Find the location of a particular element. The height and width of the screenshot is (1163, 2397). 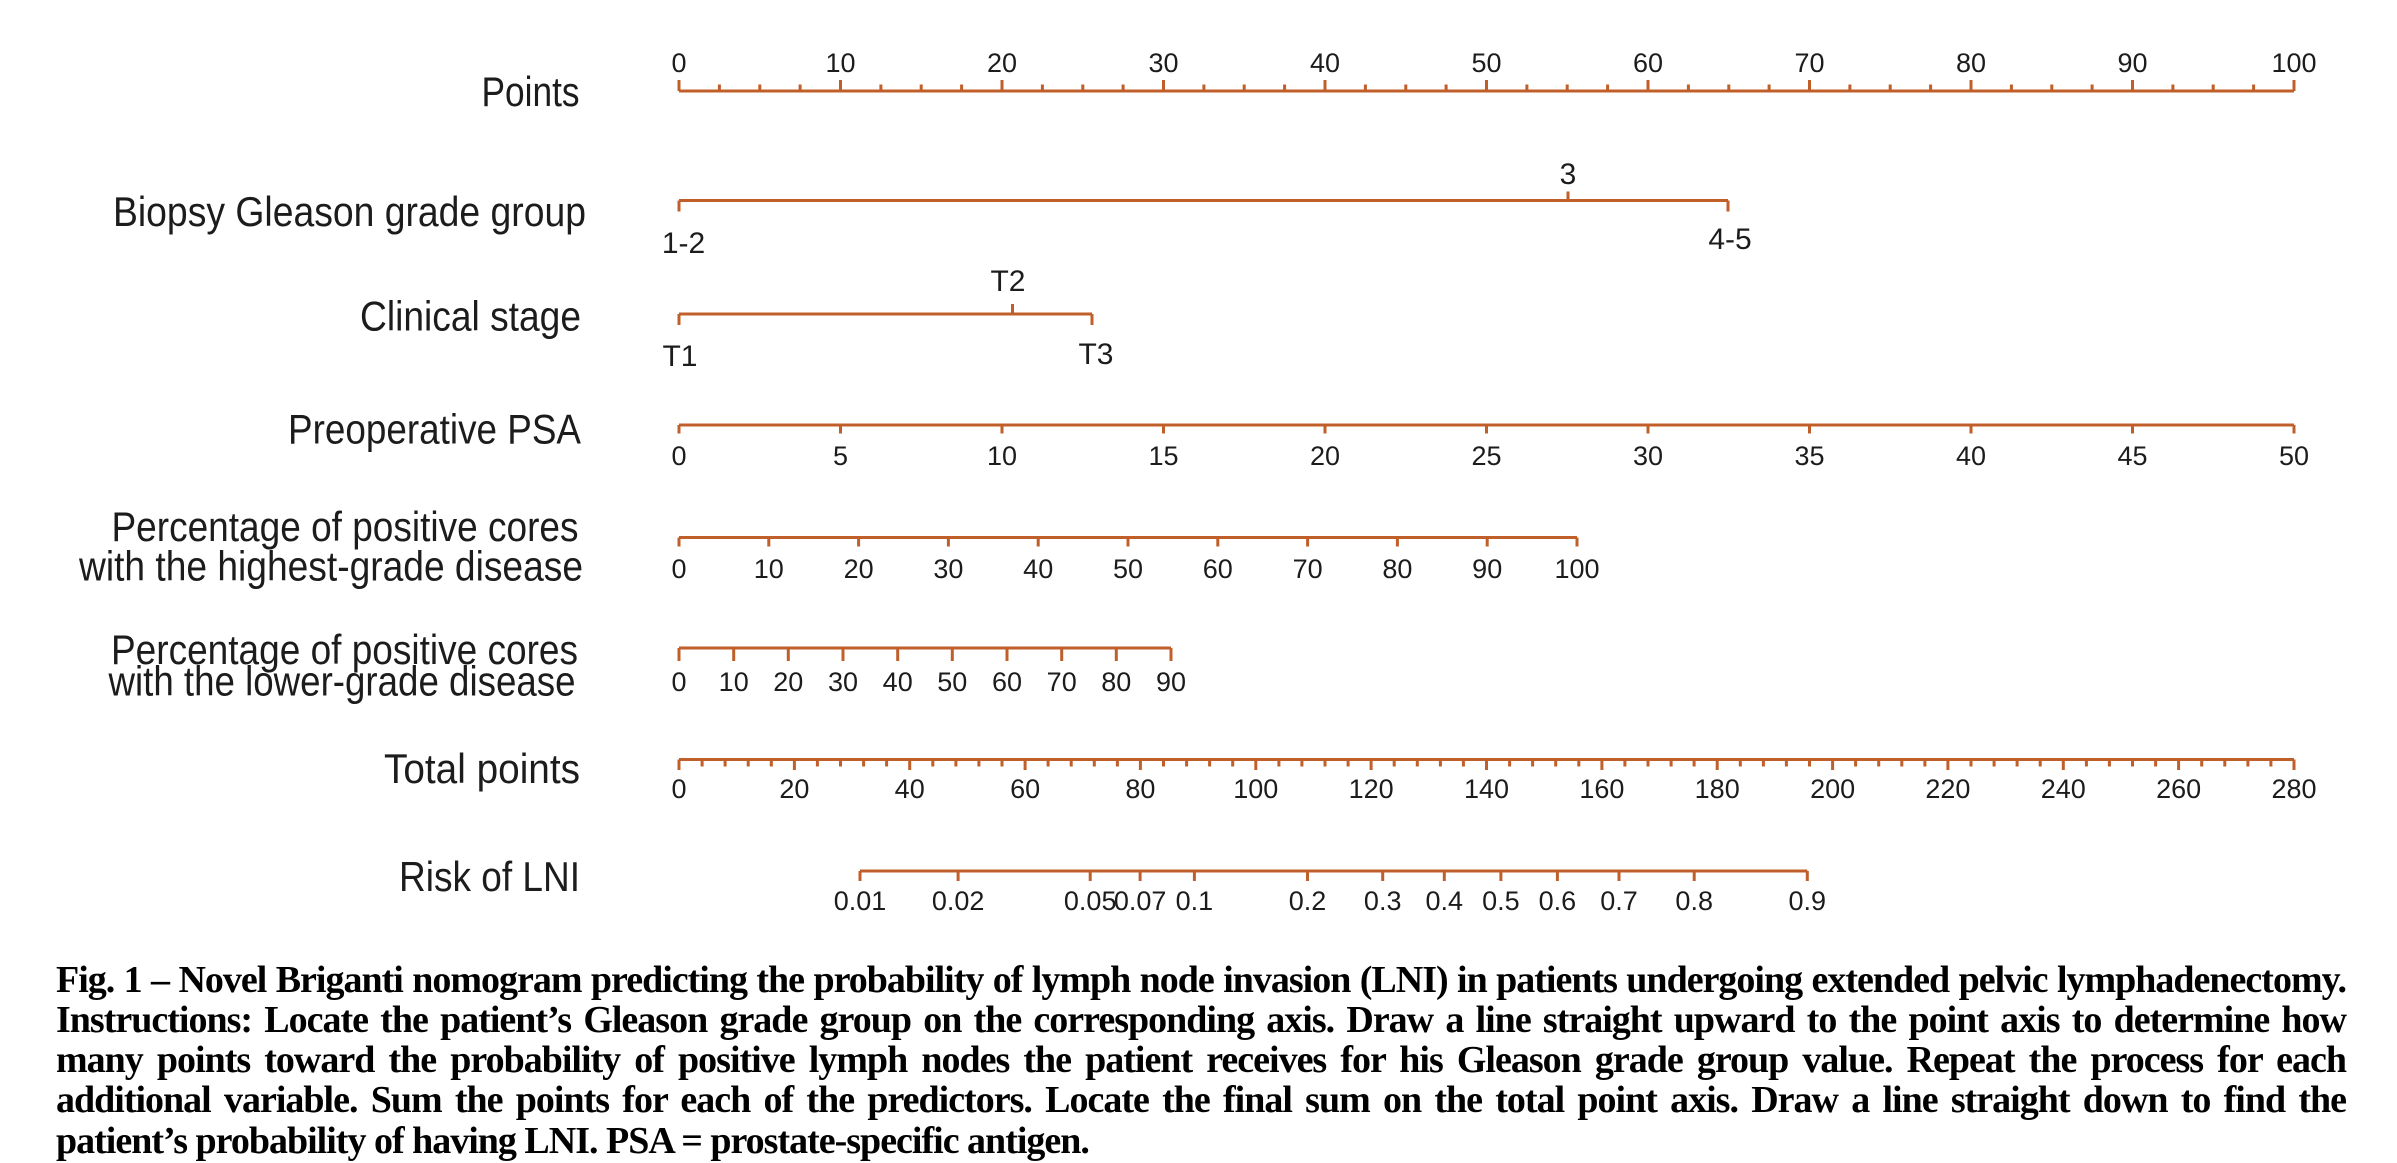

svg-text: 160 is located at coordinates (1601, 789).